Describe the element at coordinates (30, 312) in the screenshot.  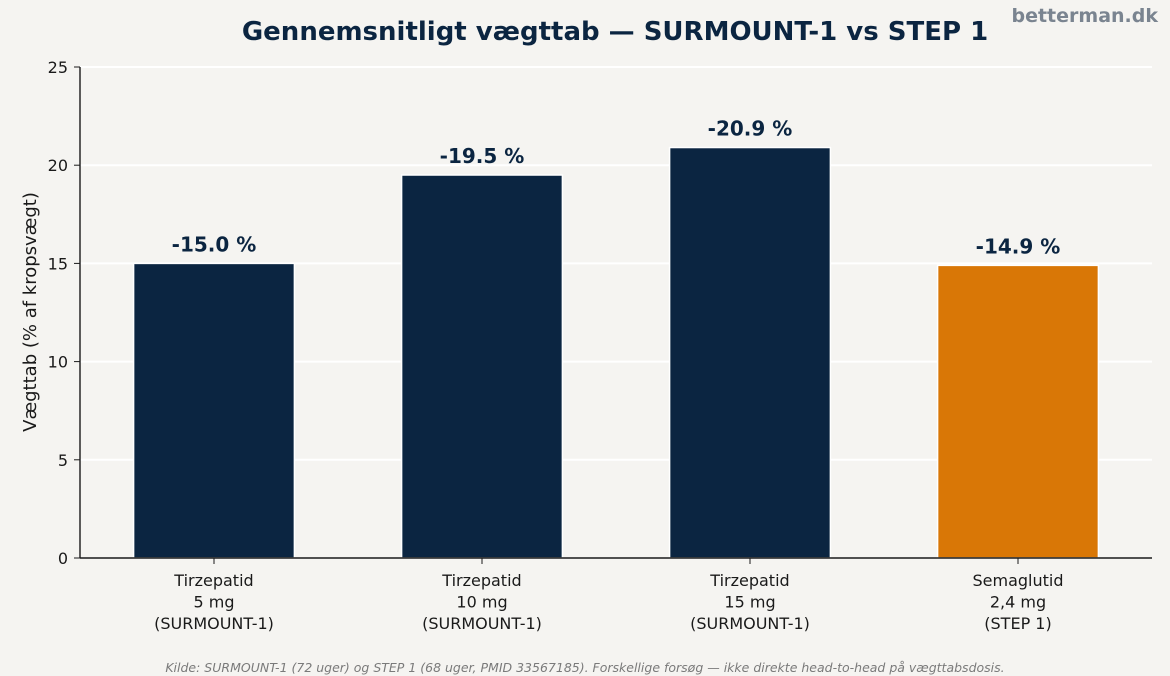
I see `y-axis-label: Vægttab (% af kropsvægt)` at that location.